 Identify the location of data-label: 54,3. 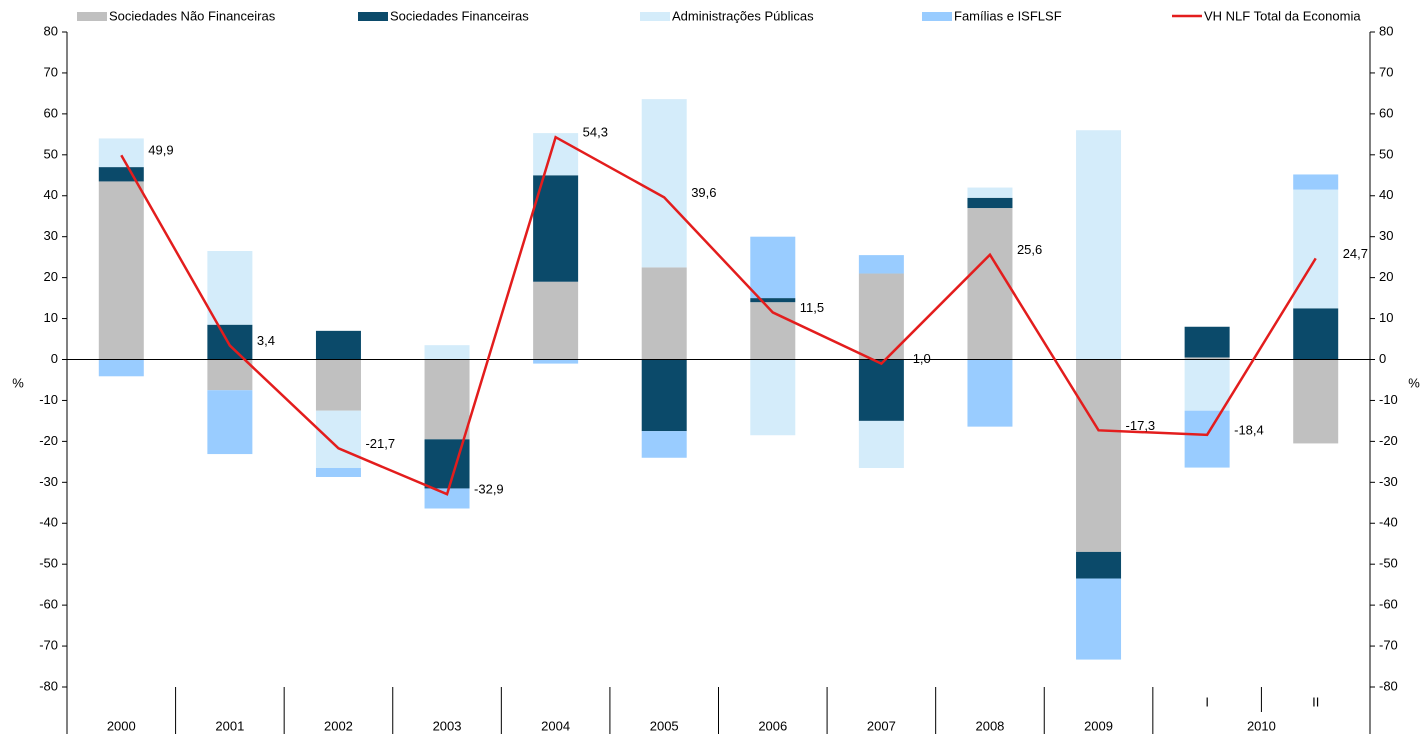
(595, 132).